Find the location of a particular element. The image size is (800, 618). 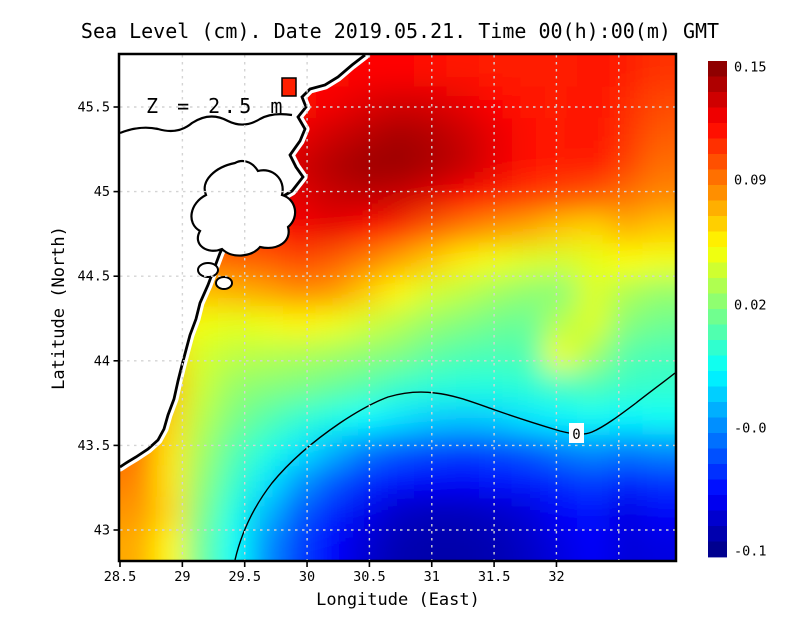

x-tick-label: 32 is located at coordinates (556, 577).